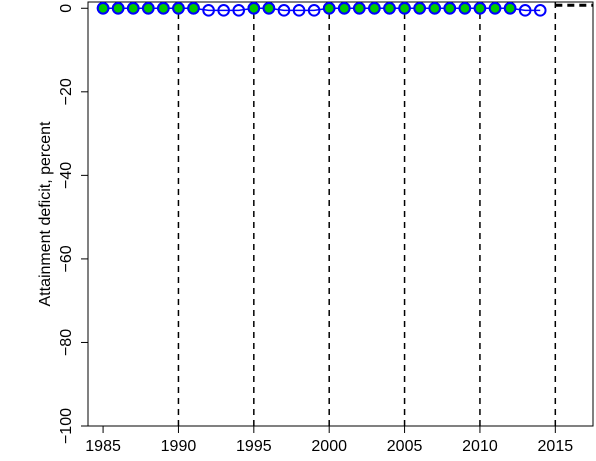  What do you see at coordinates (405, 446) in the screenshot?
I see `x-tick-label: 2005` at bounding box center [405, 446].